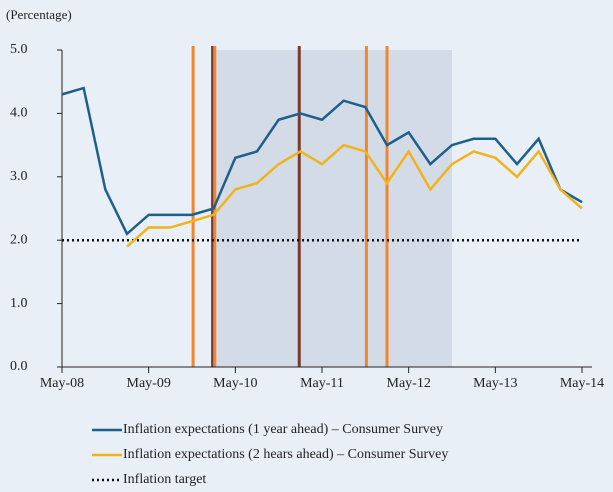 The height and width of the screenshot is (492, 613). Describe the element at coordinates (19, 176) in the screenshot. I see `y-tick-label: 3.0` at that location.